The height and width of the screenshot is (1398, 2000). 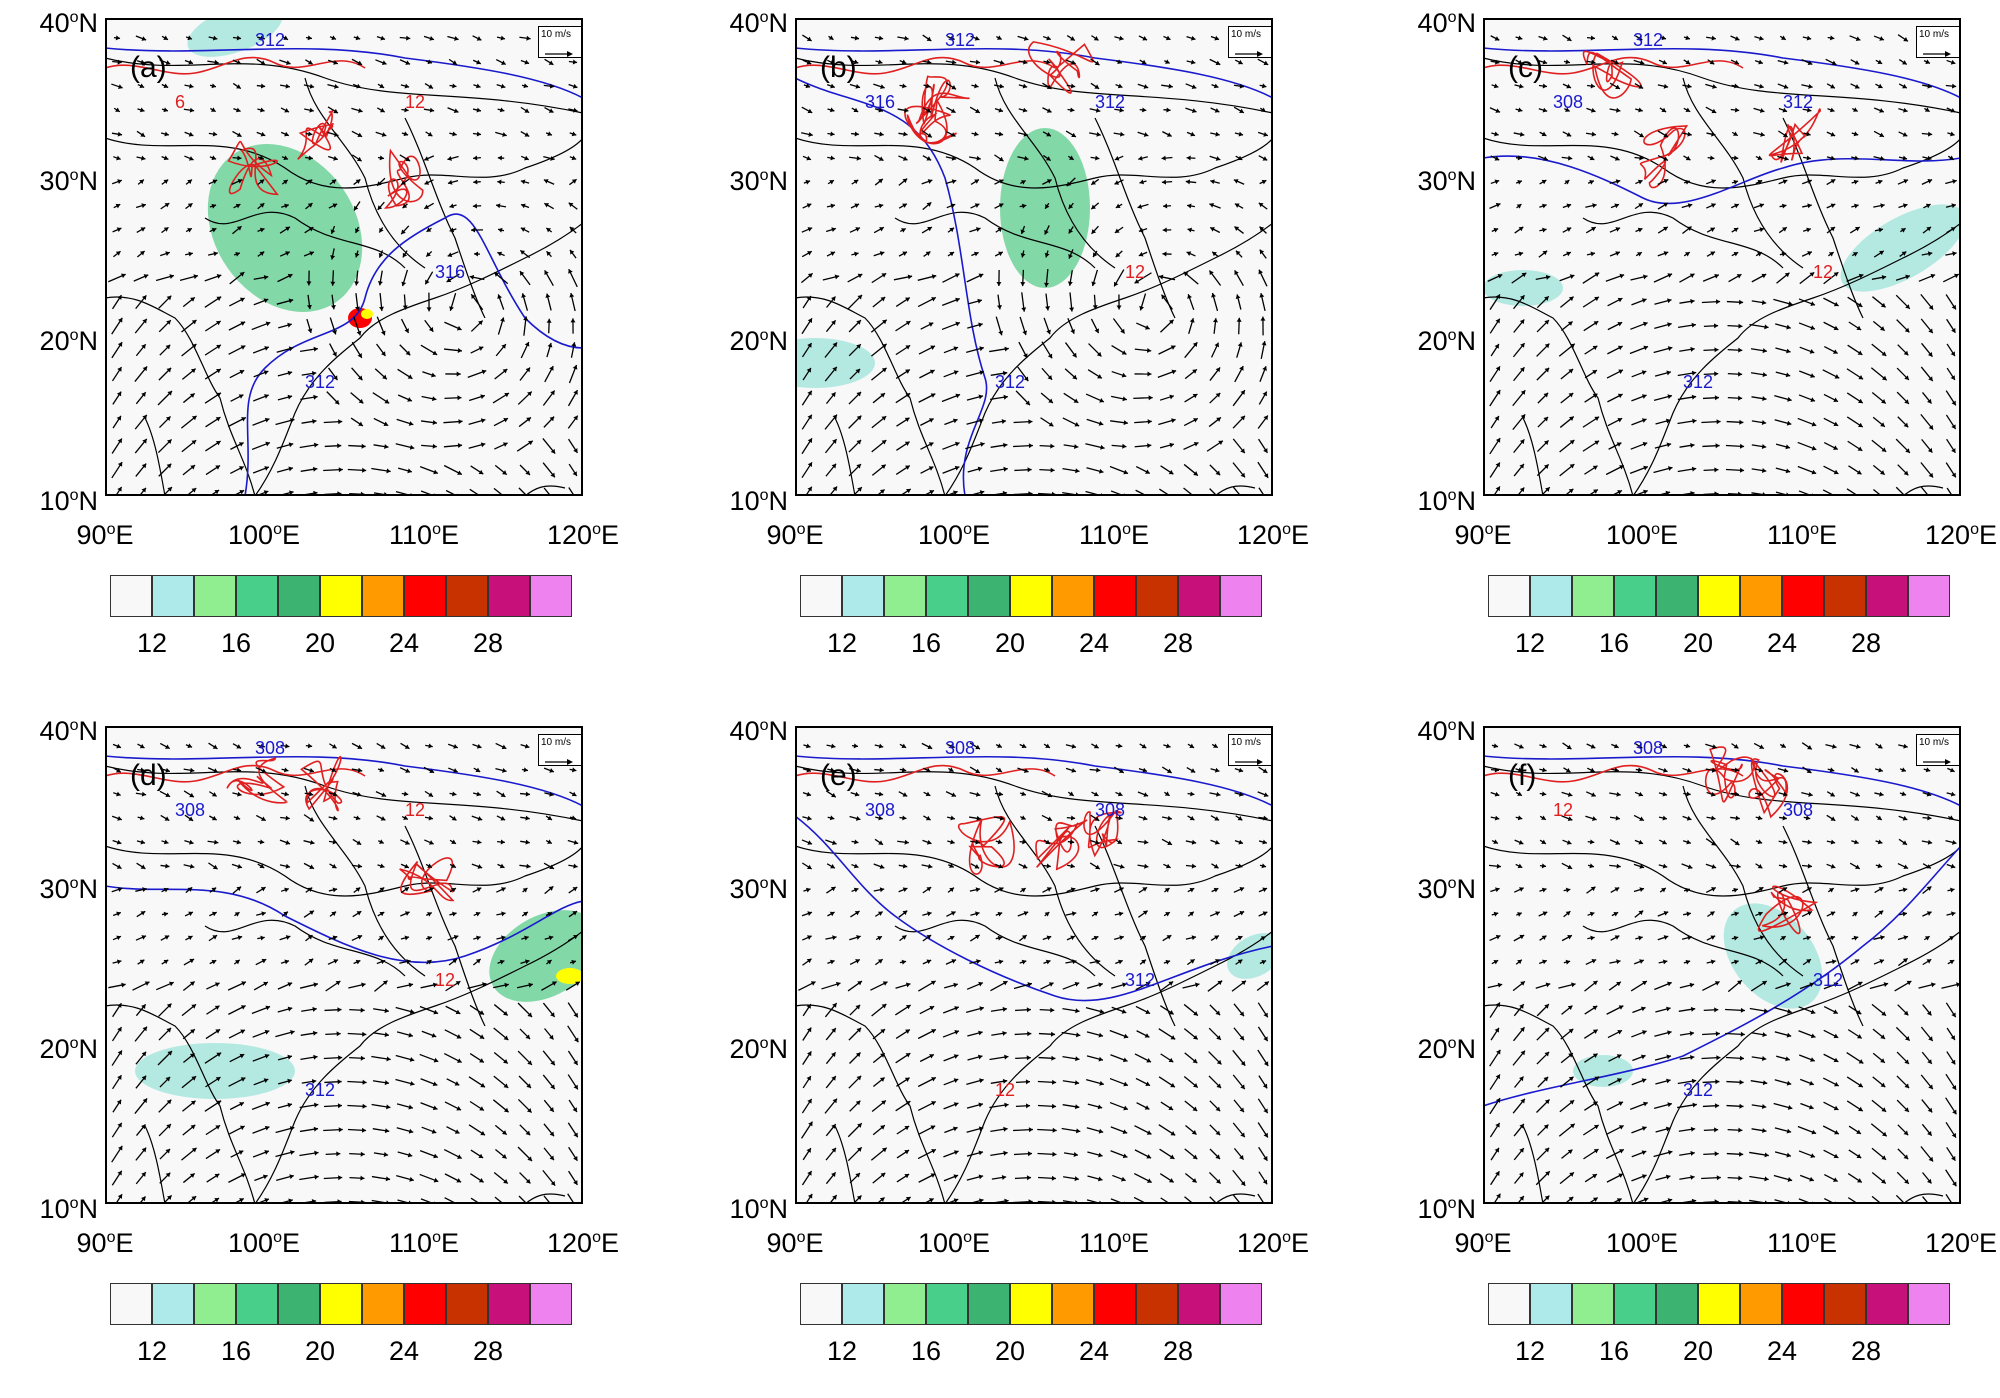 I want to click on humidity-contour, so click(x=321, y=784).